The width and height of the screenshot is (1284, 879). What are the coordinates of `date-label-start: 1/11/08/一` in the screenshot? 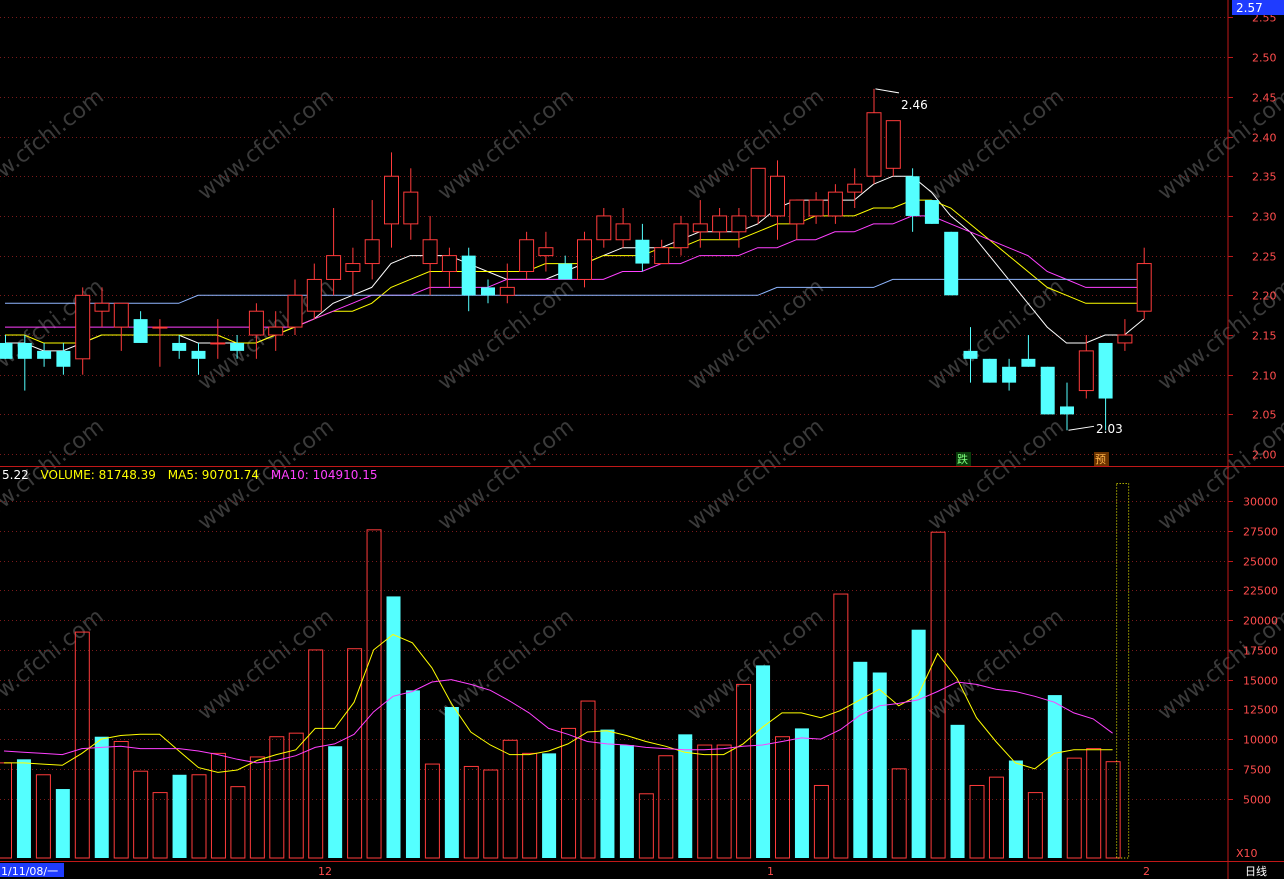 It's located at (29, 871).